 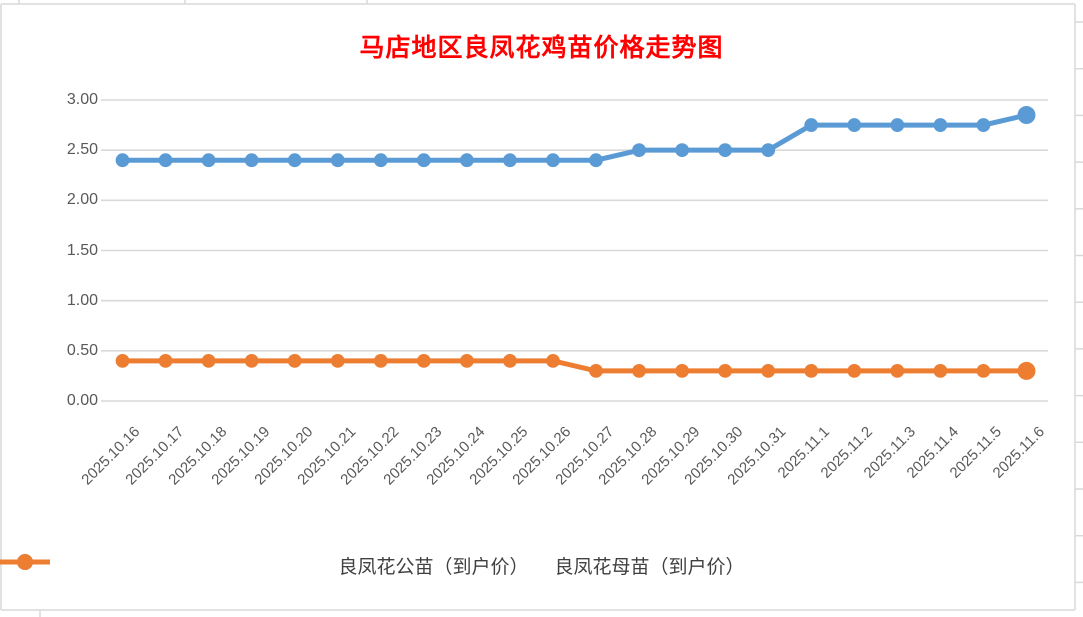 What do you see at coordinates (82, 250) in the screenshot?
I see `y-tick-label: 1.50` at bounding box center [82, 250].